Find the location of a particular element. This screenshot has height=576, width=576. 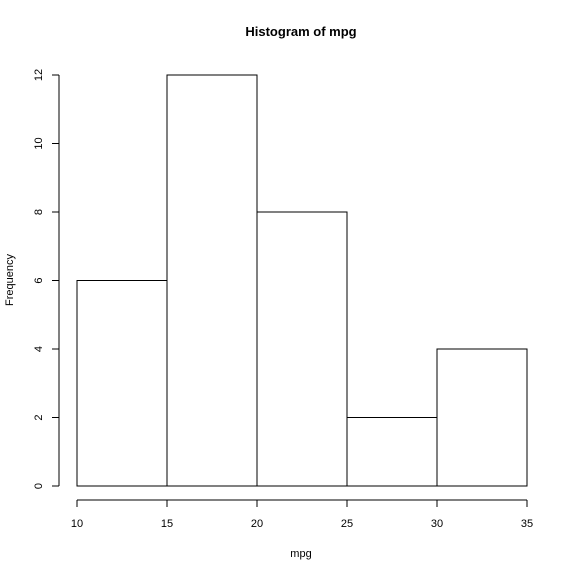

x-tick-label: 25 is located at coordinates (347, 524).